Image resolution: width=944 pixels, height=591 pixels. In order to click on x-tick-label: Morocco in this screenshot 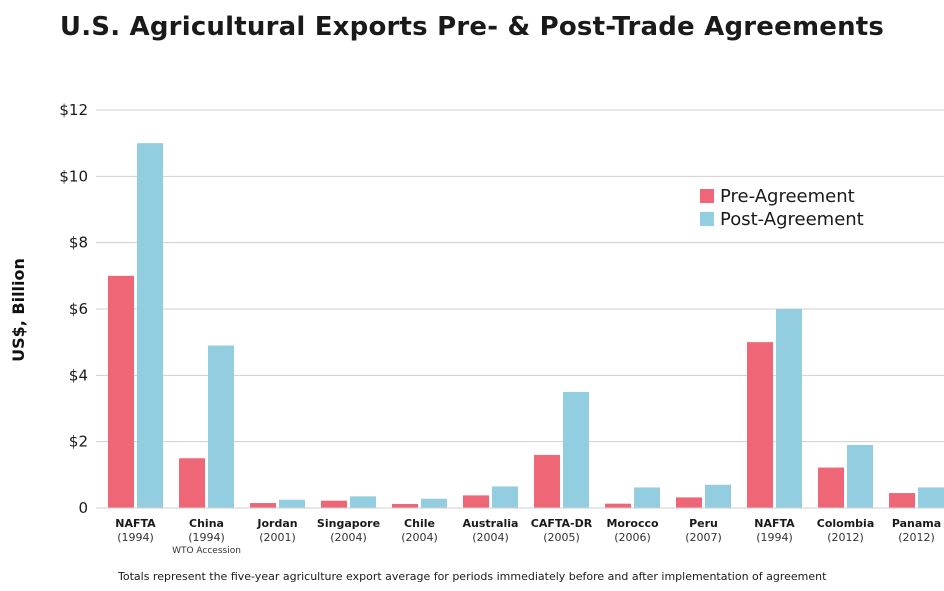, I will do `click(632, 523)`.